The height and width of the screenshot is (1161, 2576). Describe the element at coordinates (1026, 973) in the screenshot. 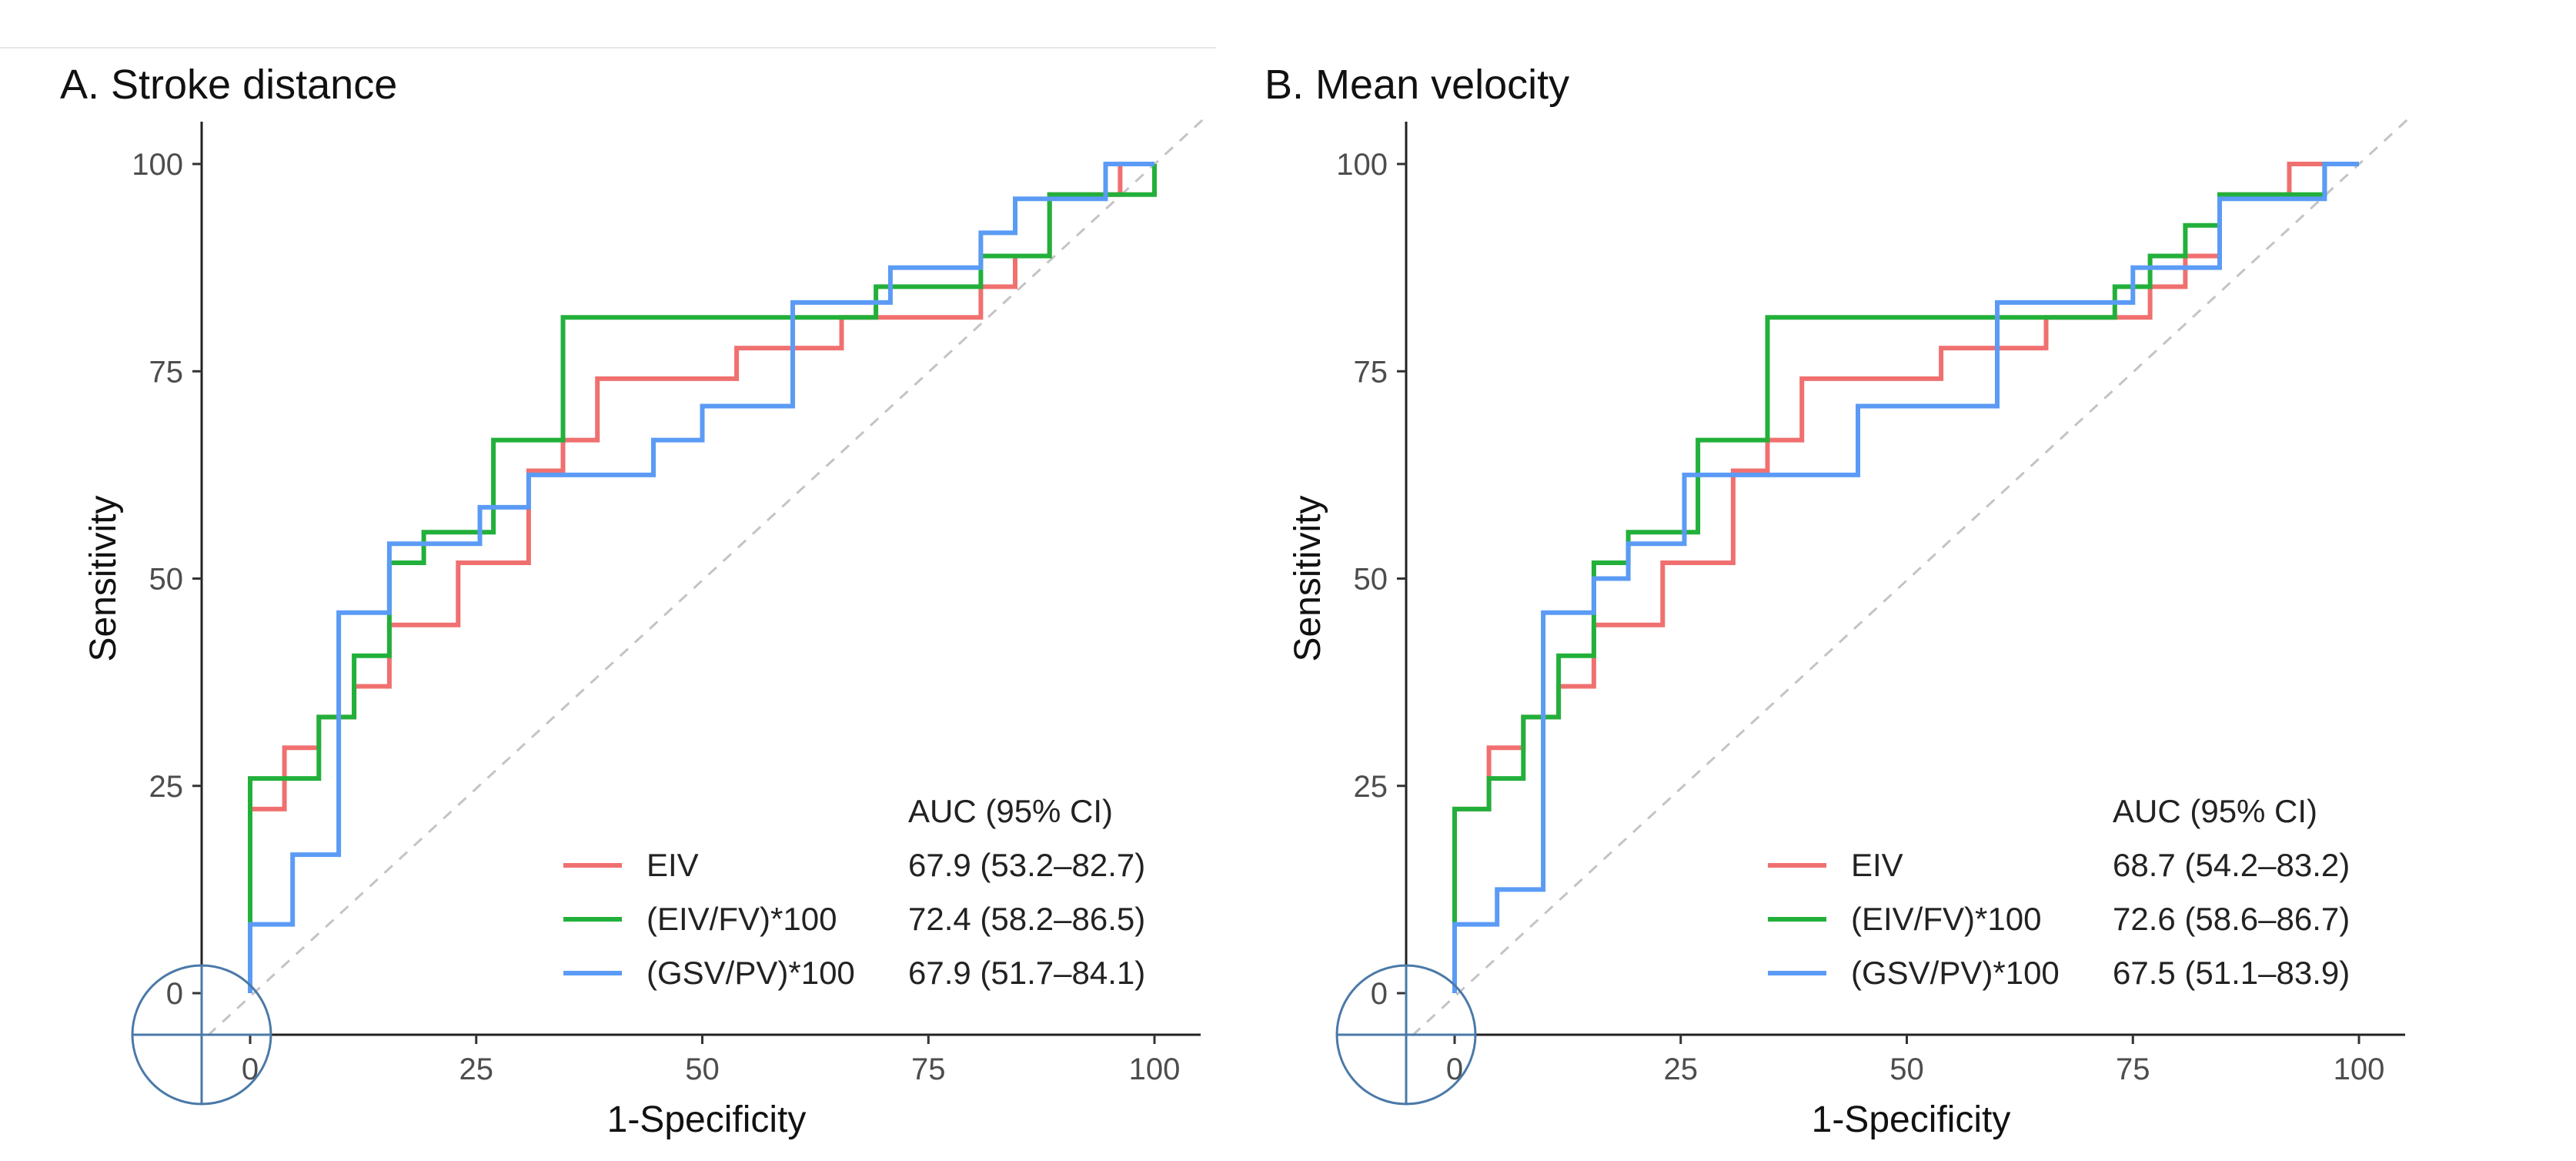

I see `legend-auc-value: 67.9 (51.7–84.1)` at that location.